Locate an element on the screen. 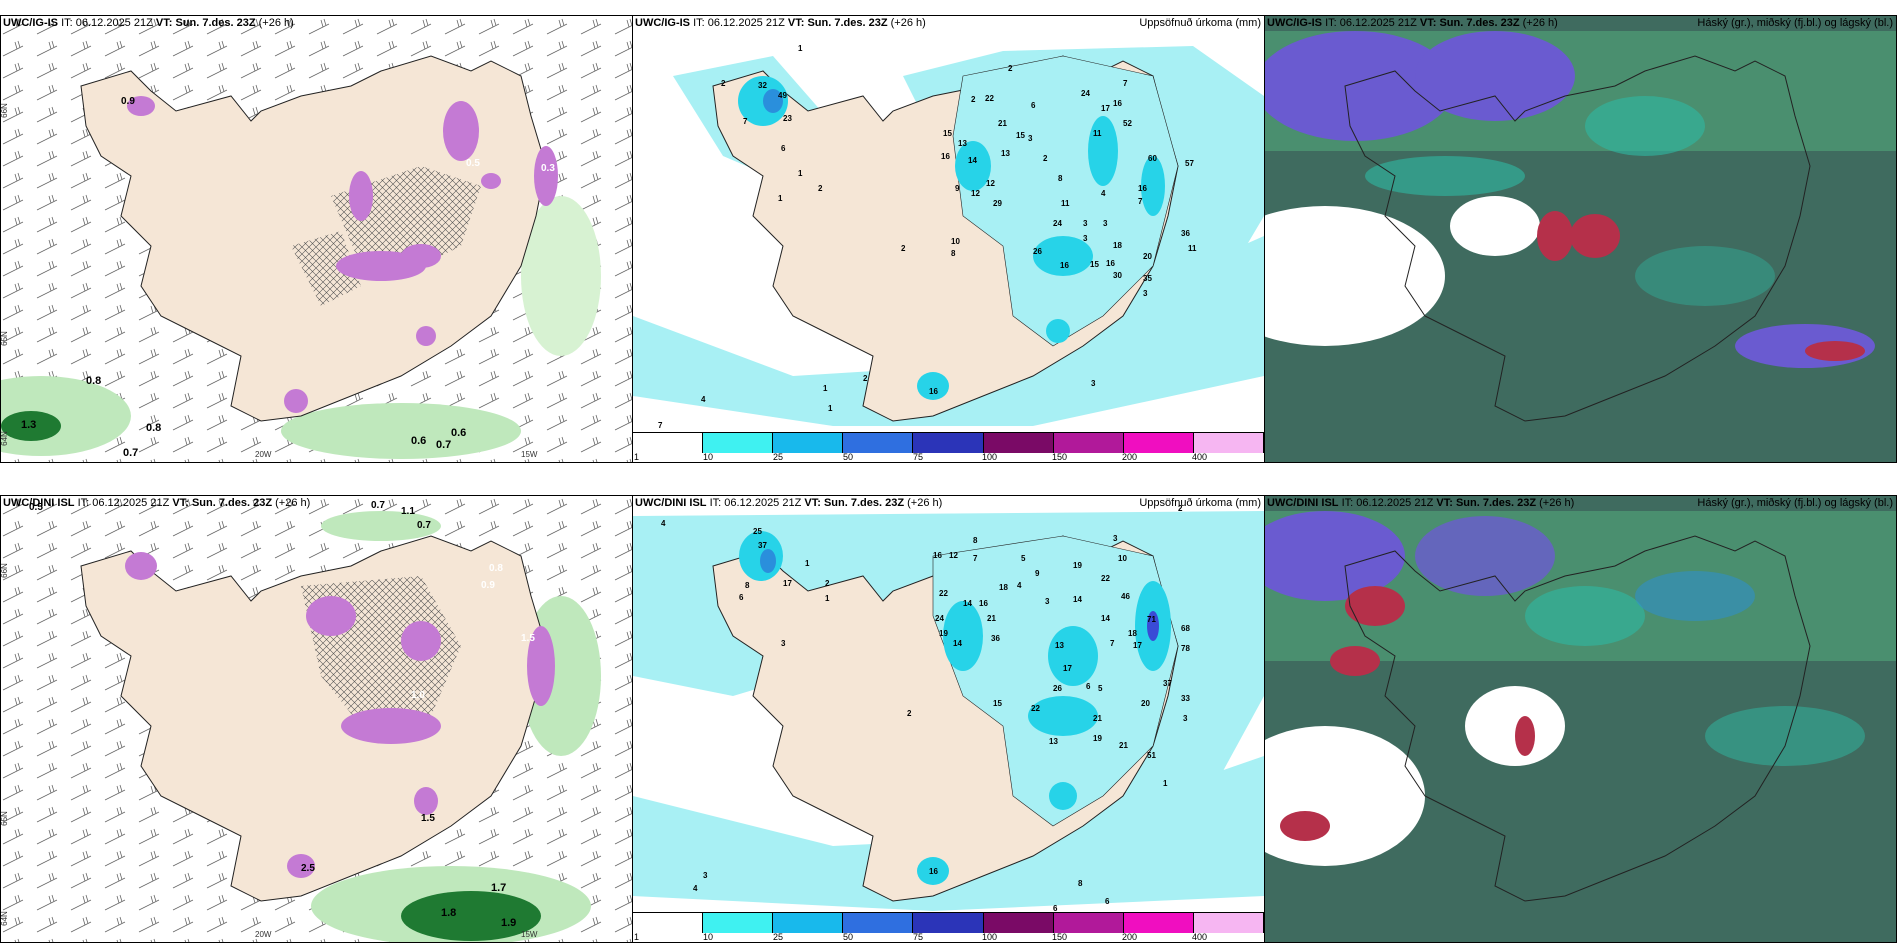 This screenshot has width=1900, height=950. snow-label: 0.9 is located at coordinates (128, 101).